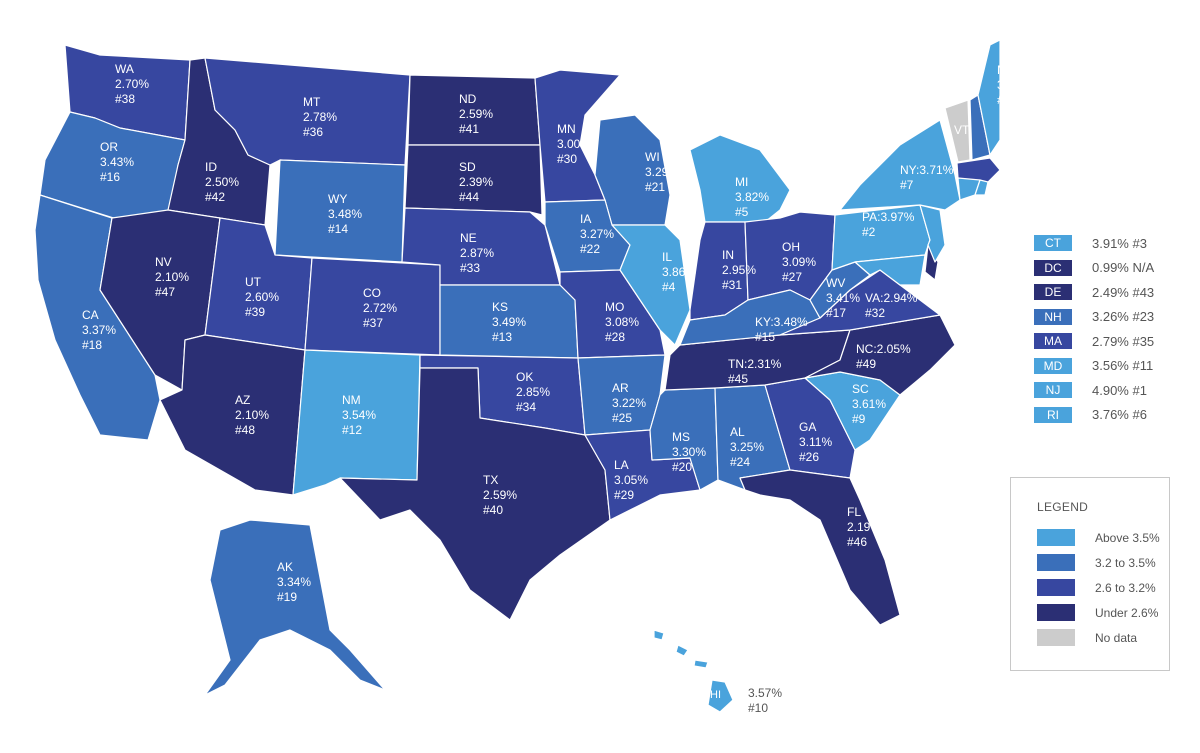 Image resolution: width=1200 pixels, height=753 pixels. Describe the element at coordinates (372, 306) in the screenshot. I see `state-CO` at that location.